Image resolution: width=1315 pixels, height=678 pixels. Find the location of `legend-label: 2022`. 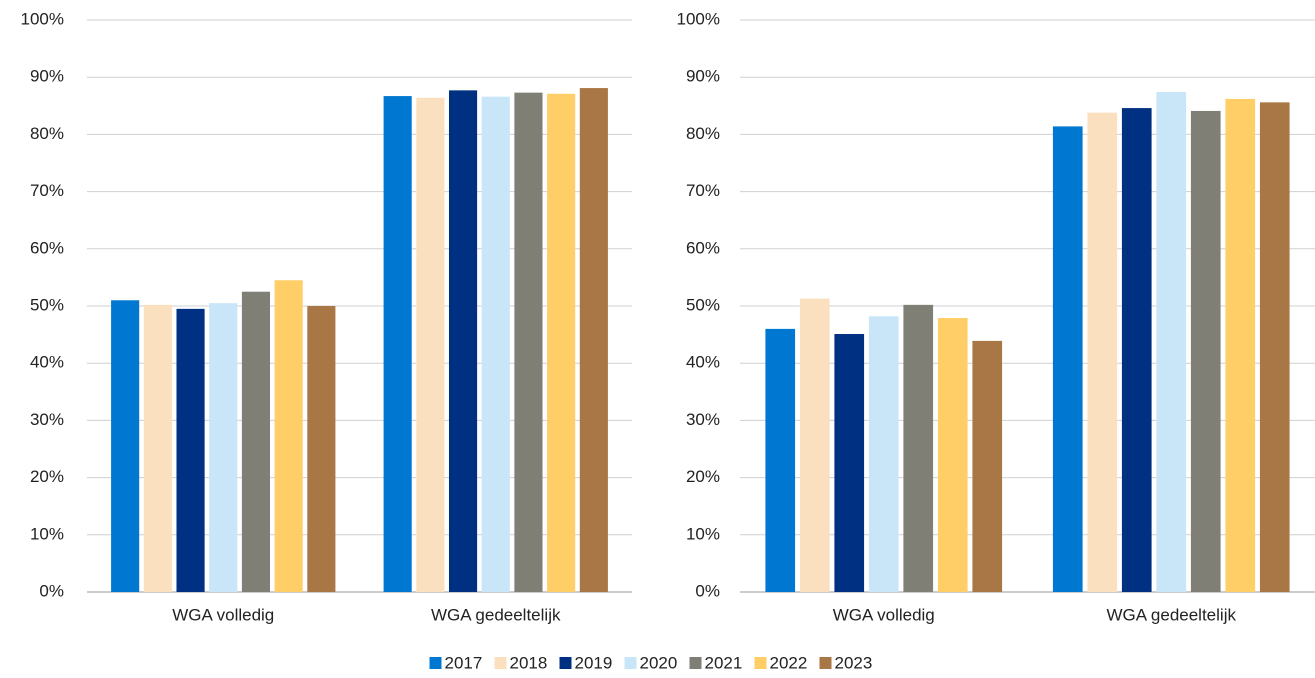

legend-label: 2022 is located at coordinates (789, 662).